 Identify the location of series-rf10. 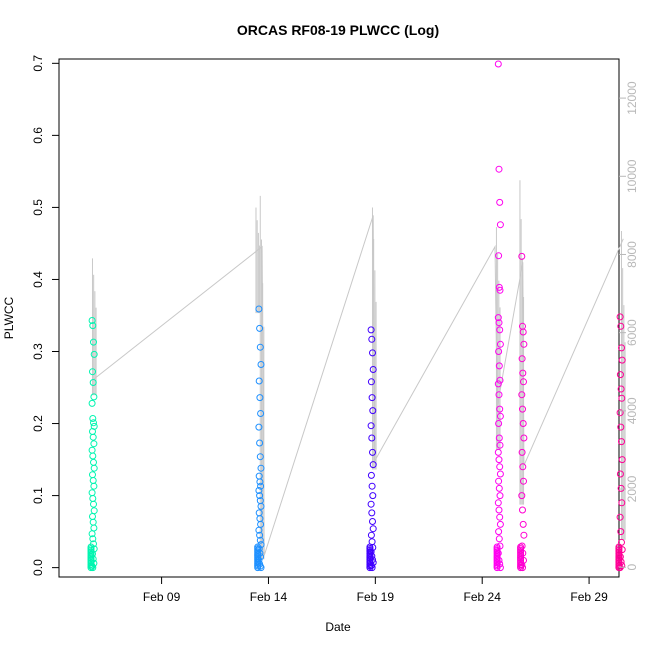
(371, 449).